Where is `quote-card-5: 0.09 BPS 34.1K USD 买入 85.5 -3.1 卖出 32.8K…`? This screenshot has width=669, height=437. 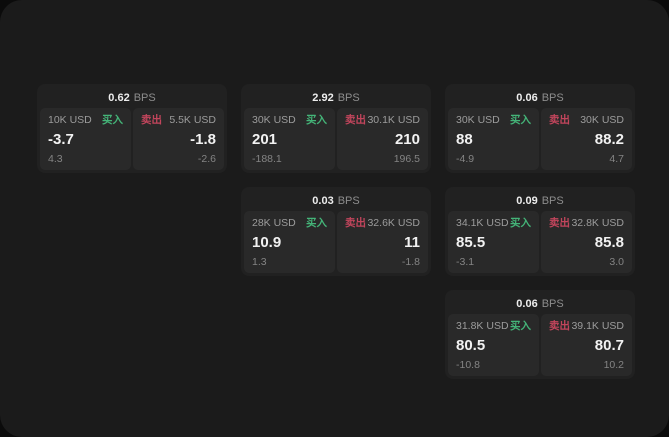 quote-card-5: 0.09 BPS 34.1K USD 买入 85.5 -3.1 卖出 32.8K… is located at coordinates (540, 231).